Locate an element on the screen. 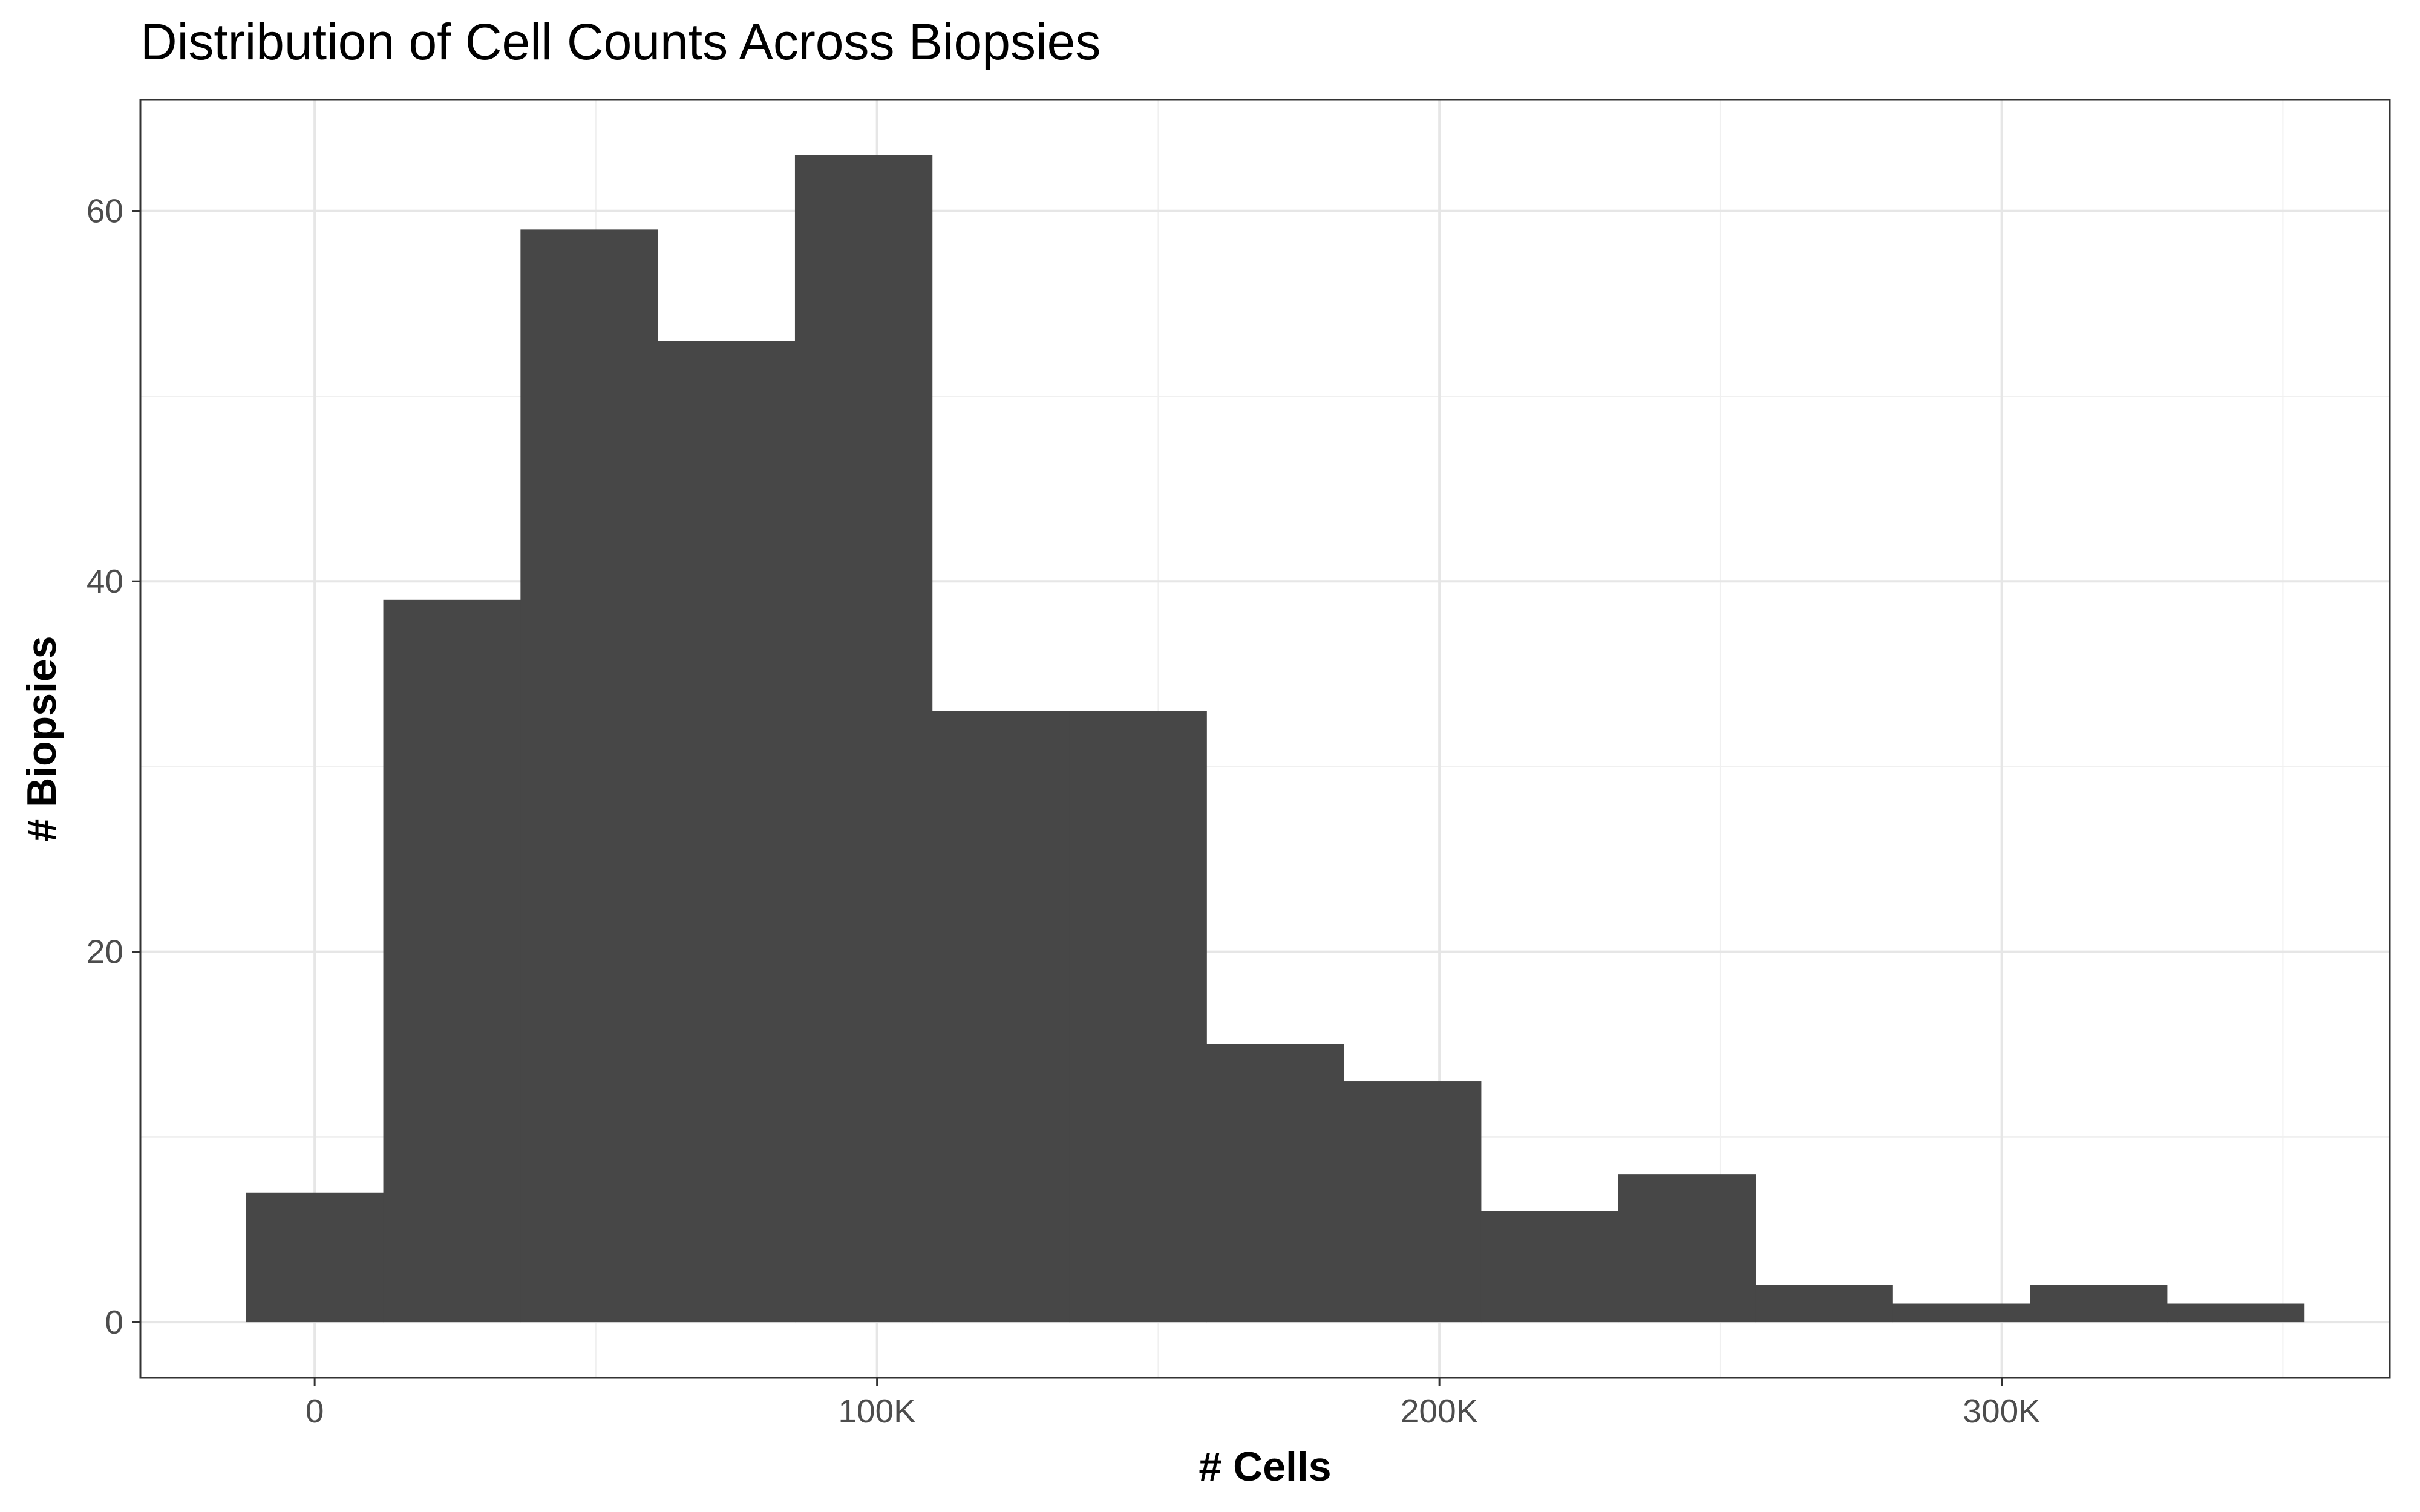  x-tick-label: 200K is located at coordinates (1440, 1411).